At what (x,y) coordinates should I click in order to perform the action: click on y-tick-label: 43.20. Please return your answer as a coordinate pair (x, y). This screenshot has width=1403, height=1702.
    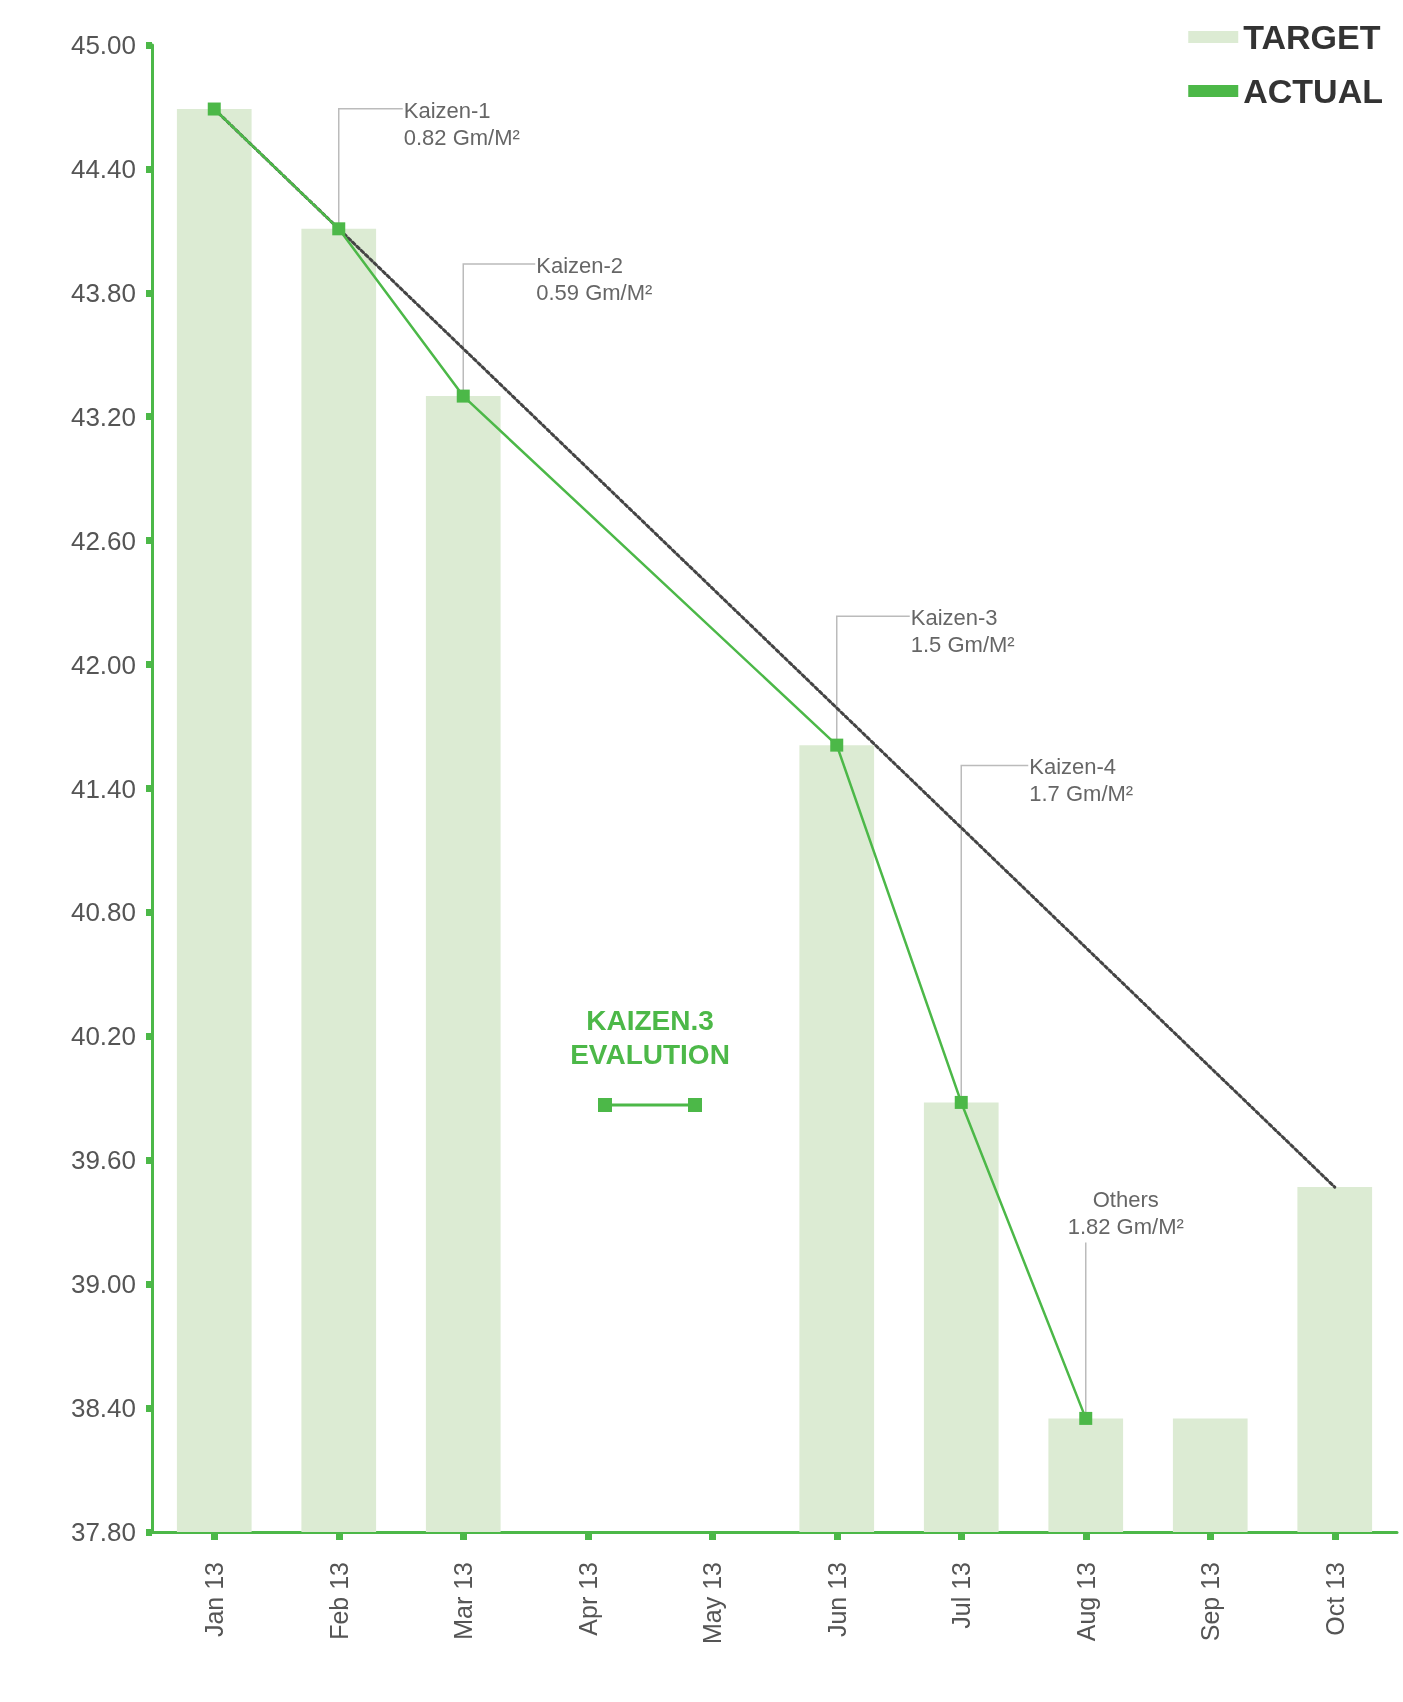
    Looking at the image, I should click on (103, 416).